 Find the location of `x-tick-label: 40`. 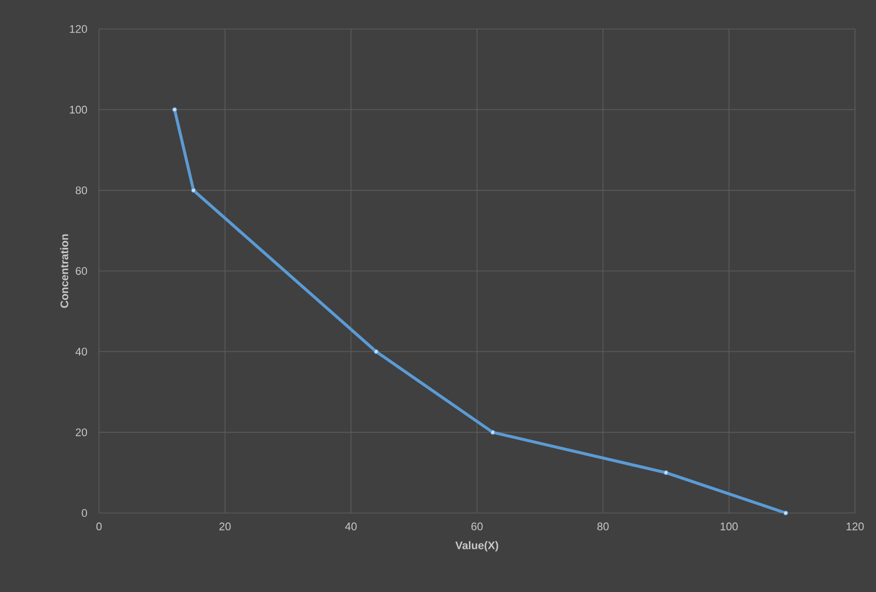

x-tick-label: 40 is located at coordinates (351, 526).